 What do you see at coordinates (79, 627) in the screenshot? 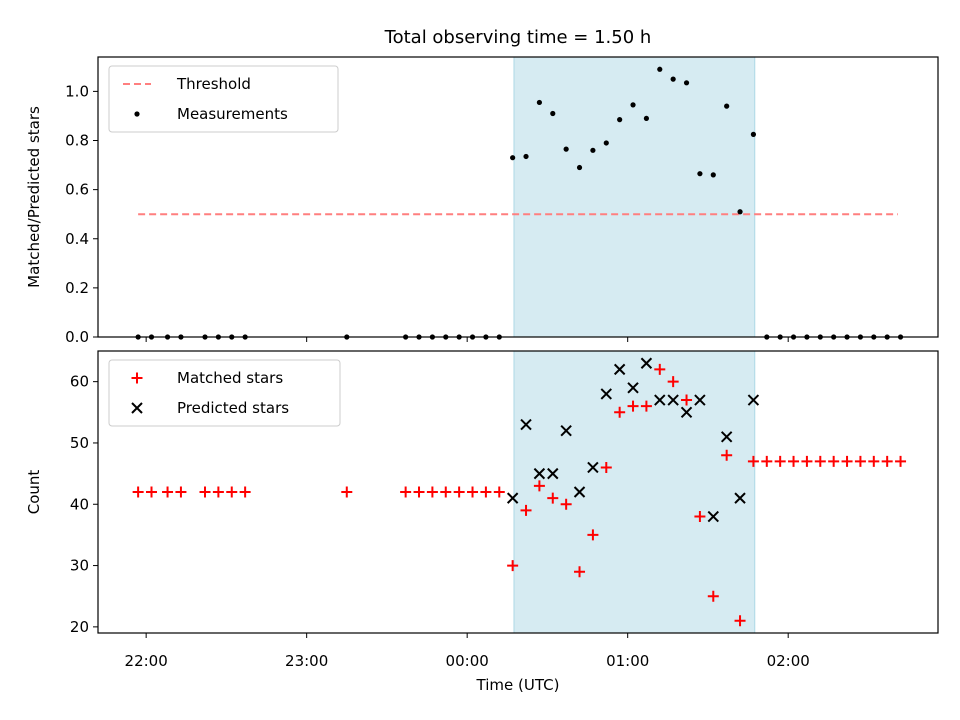
I see `y-tick-label: 20` at bounding box center [79, 627].